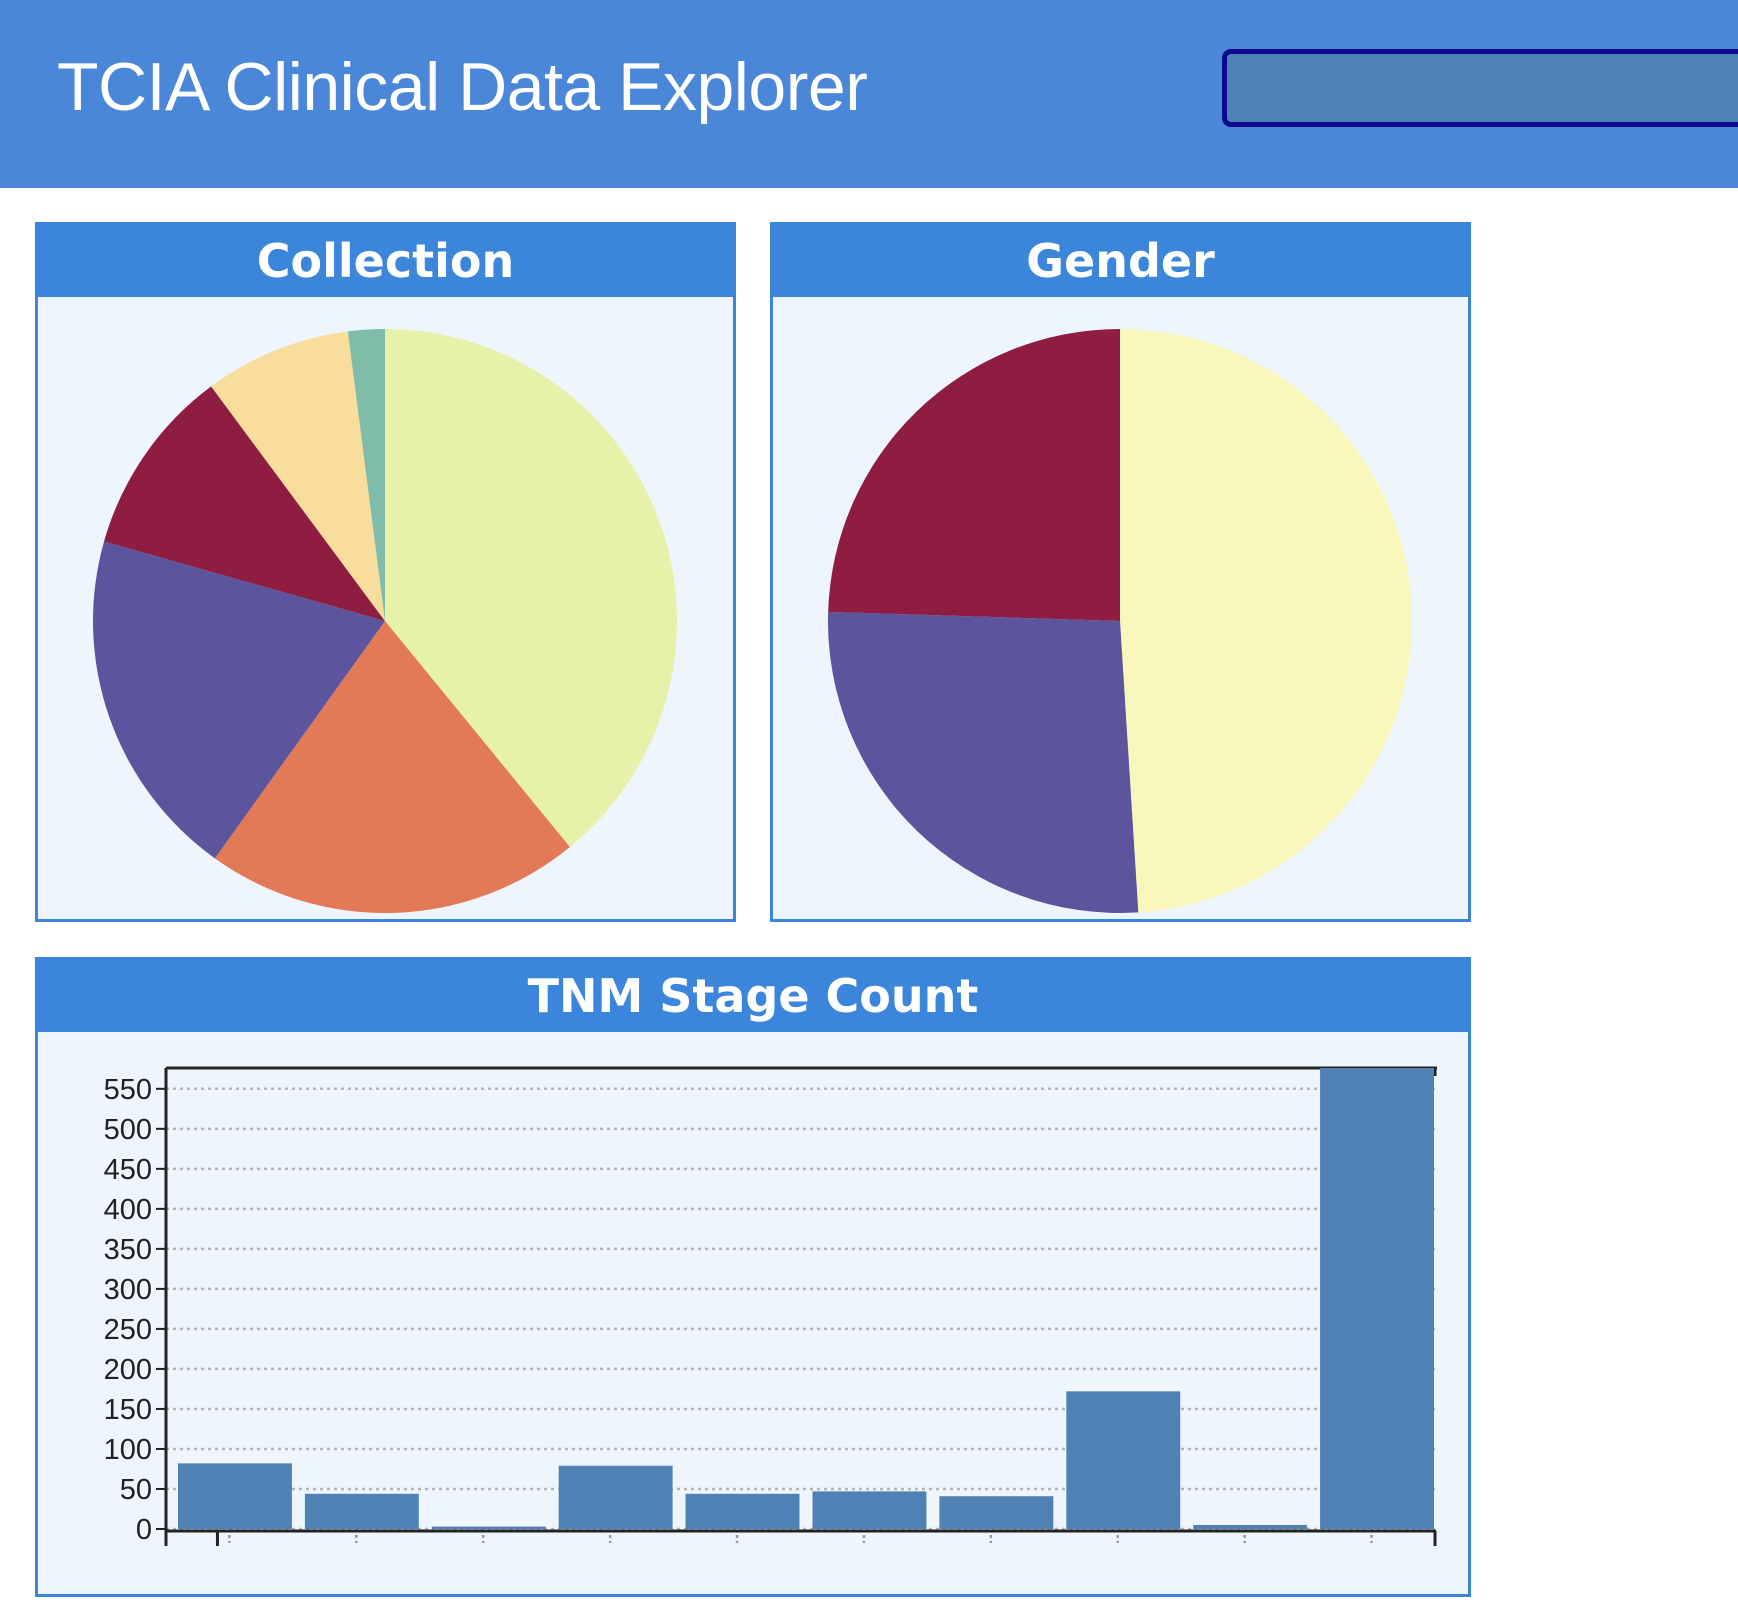 Image resolution: width=1738 pixels, height=1602 pixels. Describe the element at coordinates (128, 1250) in the screenshot. I see `y-tick-label: 350` at that location.